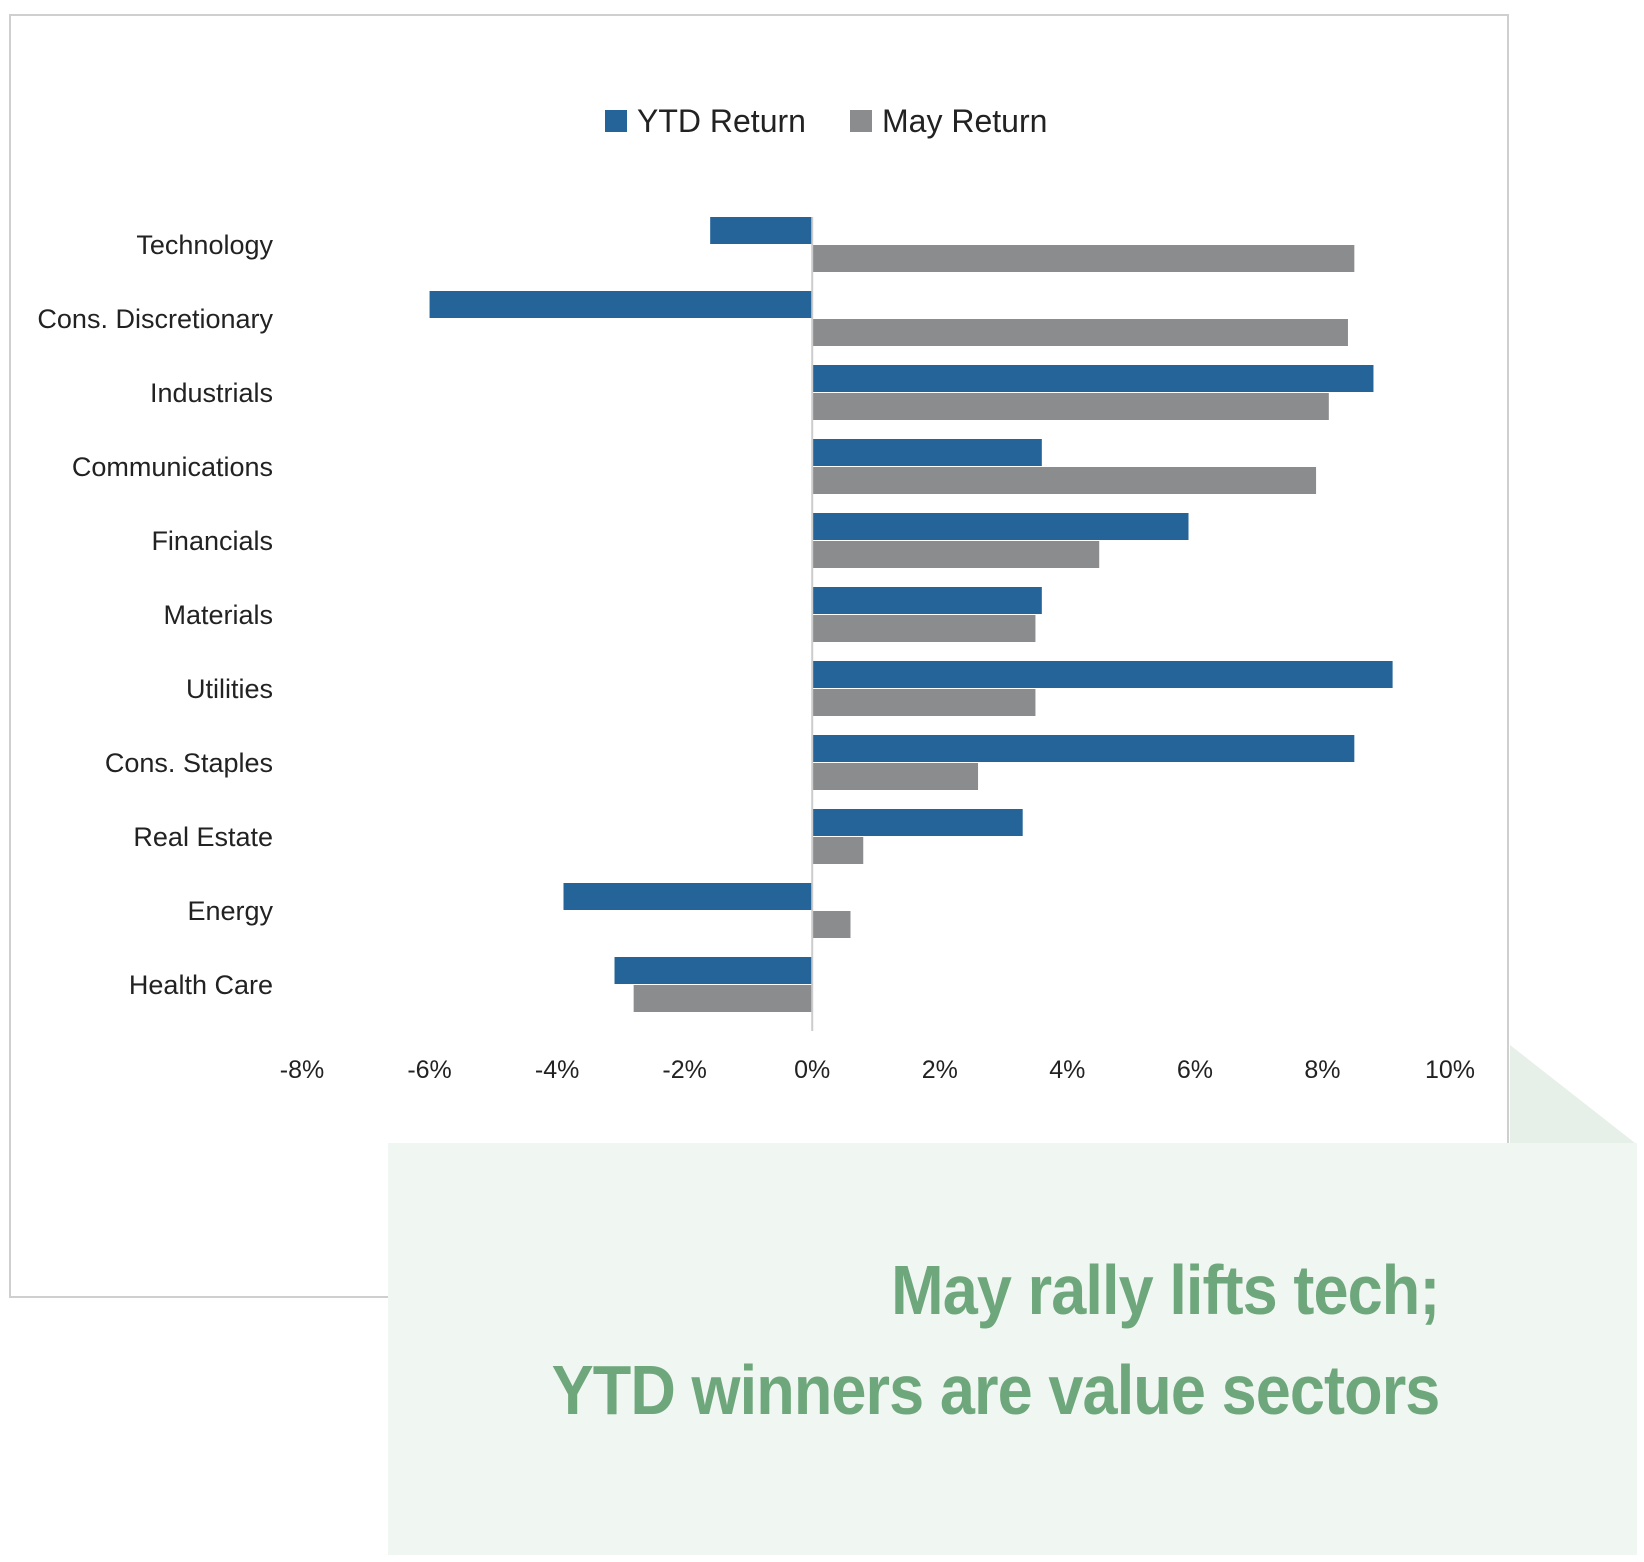 Image resolution: width=1644 pixels, height=1562 pixels. I want to click on x-axis-ticks: -8% -6% -4% -2% 0% 2% 4% 6% 8% 10%, so click(877, 1070).